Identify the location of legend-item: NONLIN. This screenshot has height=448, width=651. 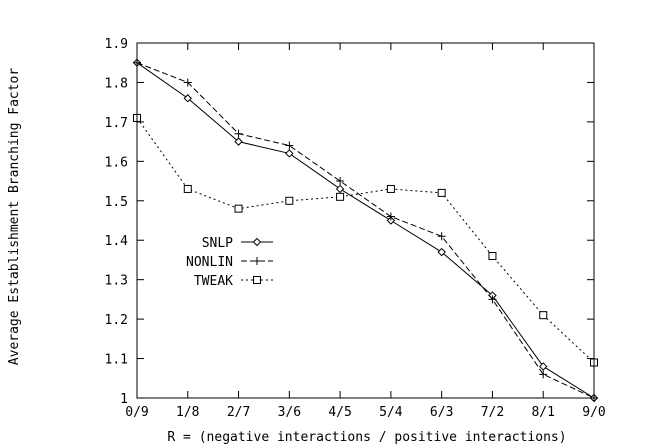
(229, 262).